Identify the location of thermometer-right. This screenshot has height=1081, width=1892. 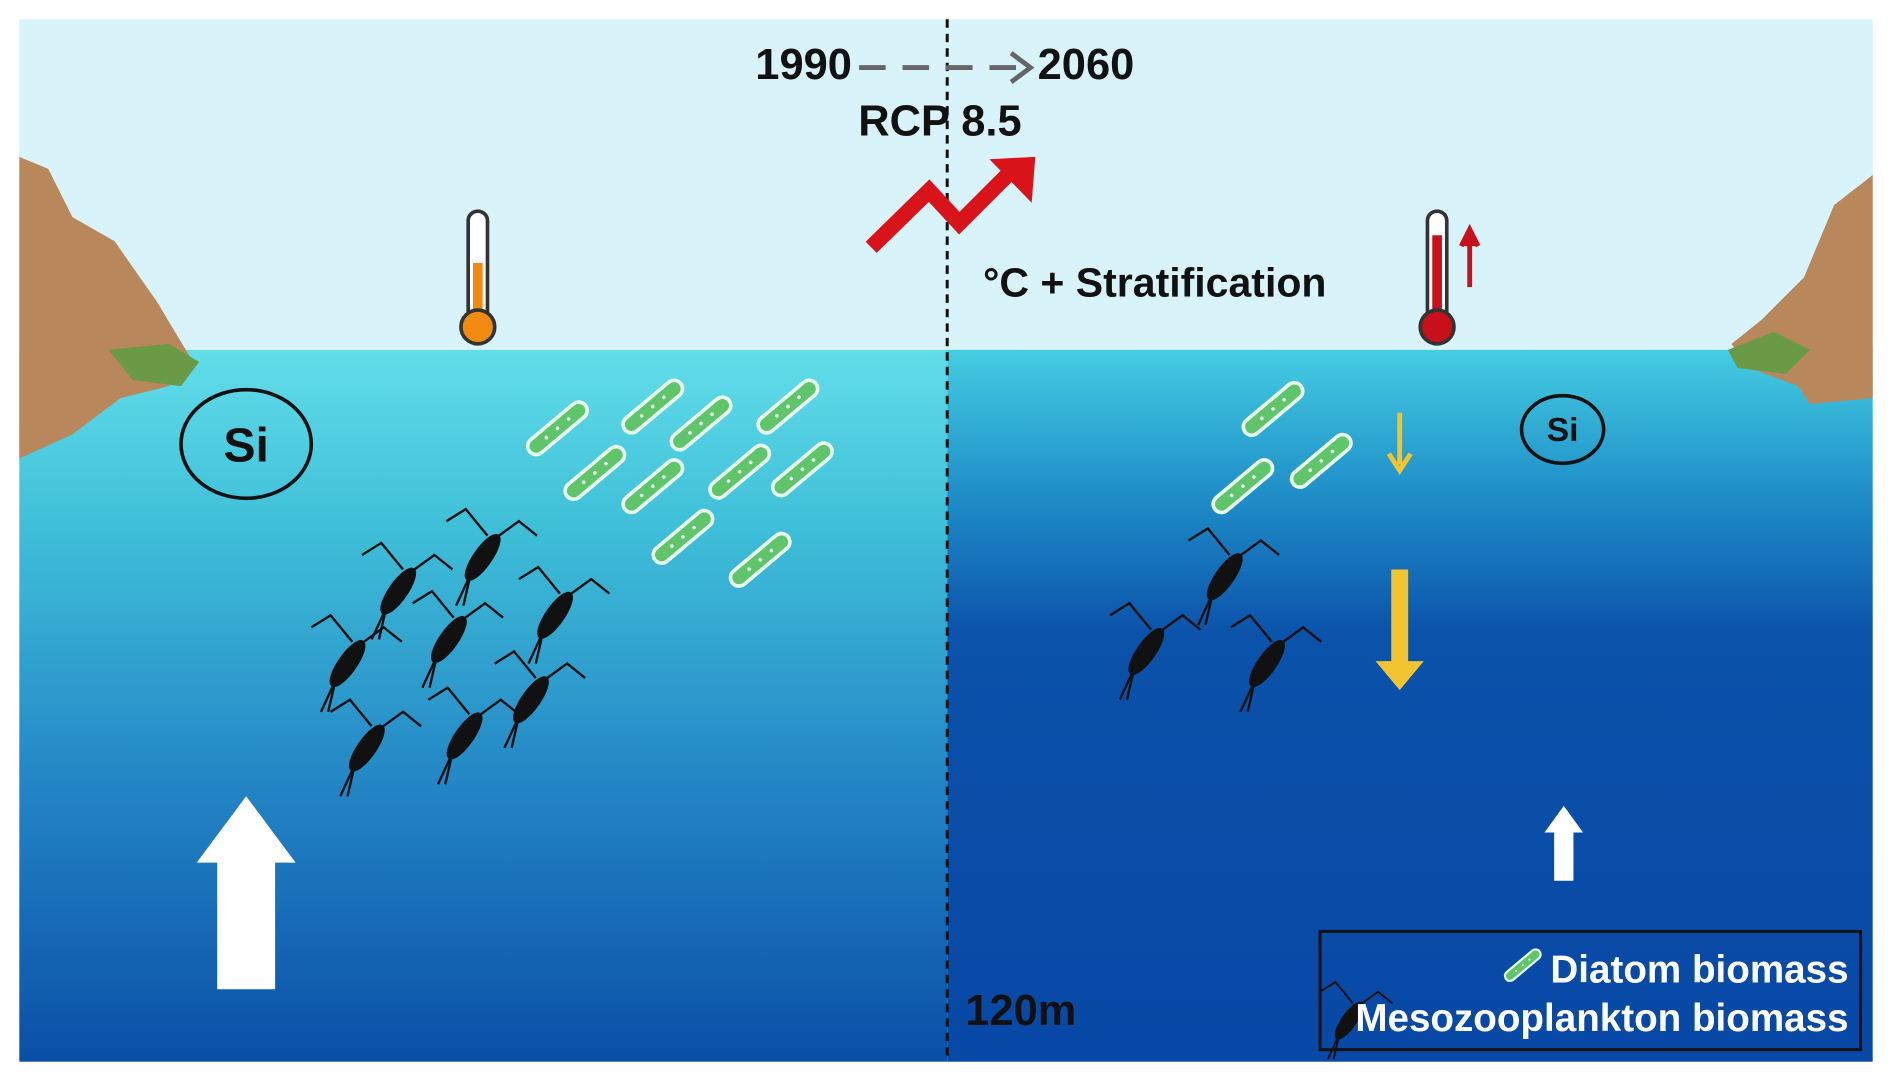
(1449, 277).